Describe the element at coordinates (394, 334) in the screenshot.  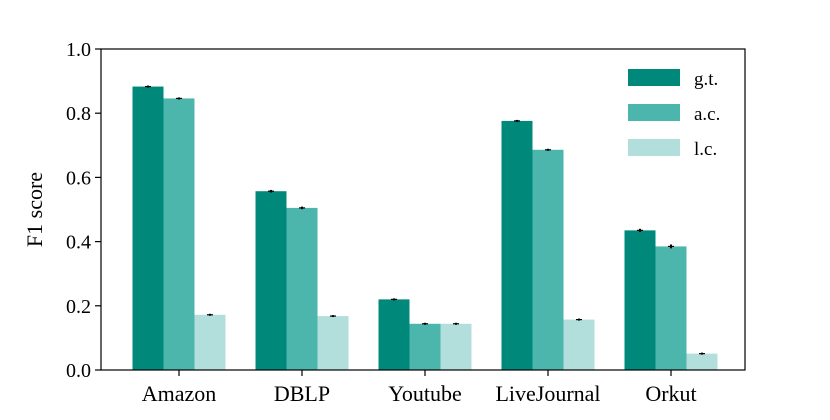
I see `bar-youtube-gt` at that location.